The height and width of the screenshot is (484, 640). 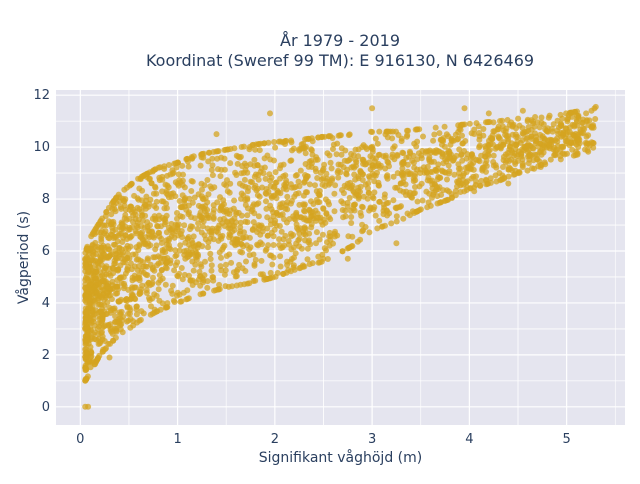 I want to click on x-axis-tick-labels: 0 1 2 3 4 5, so click(x=323, y=439).